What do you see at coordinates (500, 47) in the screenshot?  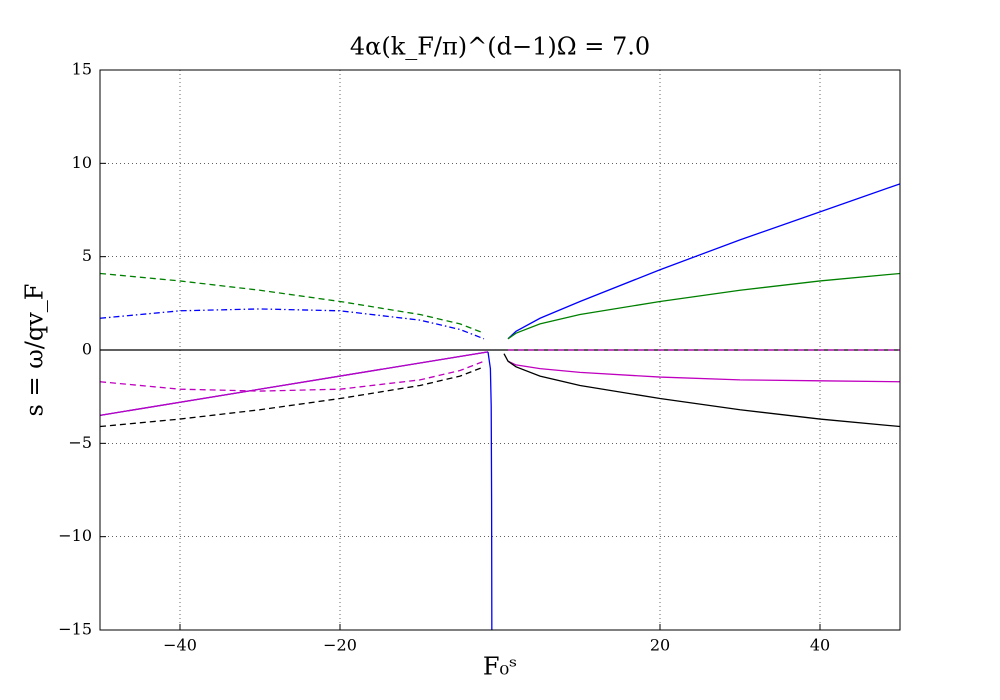 I see `chart-title: 4α(k_F/π)^(d−1)Ω = 7.0` at bounding box center [500, 47].